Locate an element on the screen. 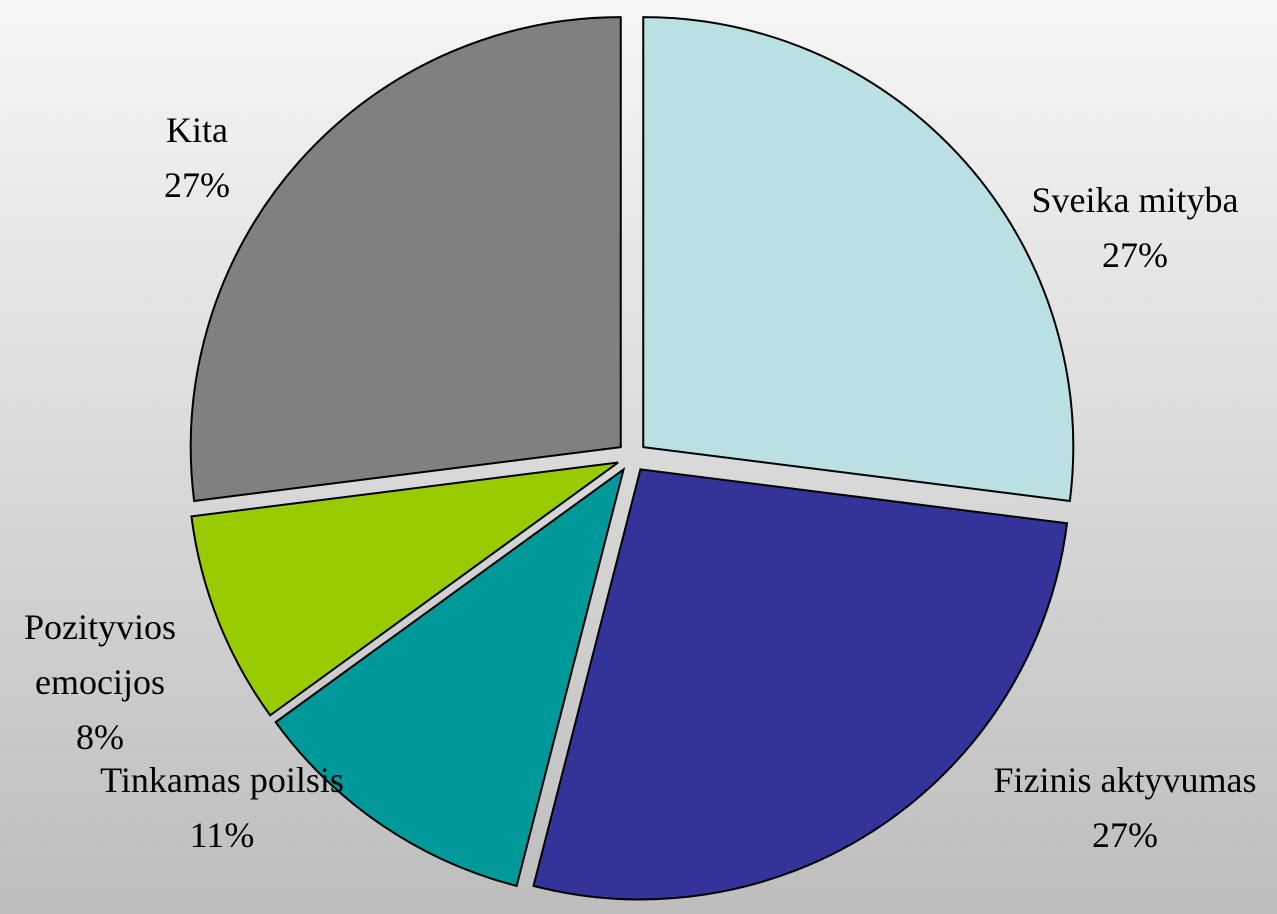 The image size is (1277, 914). slice-label: Kita 27% is located at coordinates (197, 158).